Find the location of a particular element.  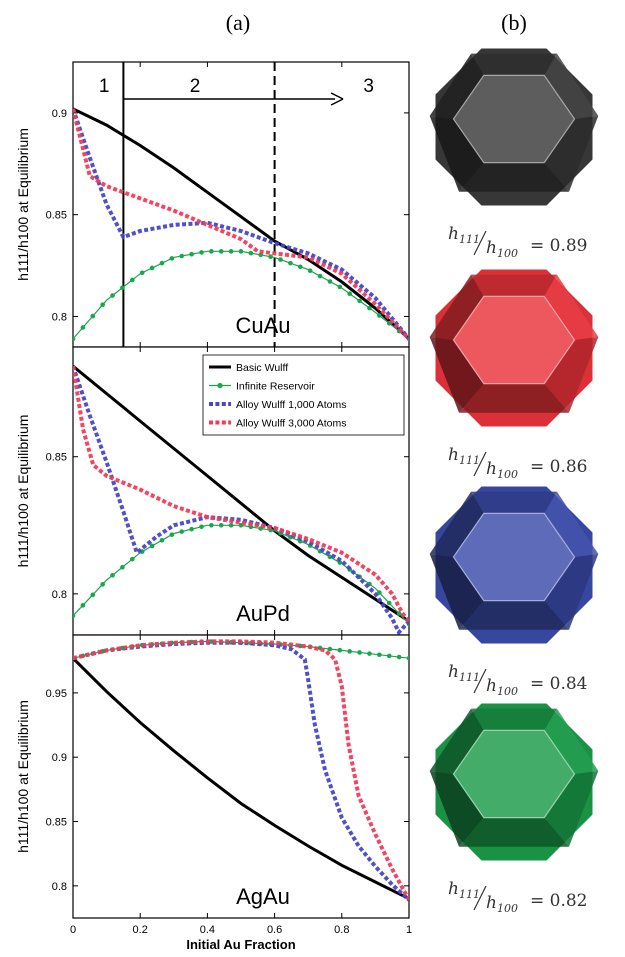

wulff-shape-4: h111 h100 = 0.82 is located at coordinates (514, 809).